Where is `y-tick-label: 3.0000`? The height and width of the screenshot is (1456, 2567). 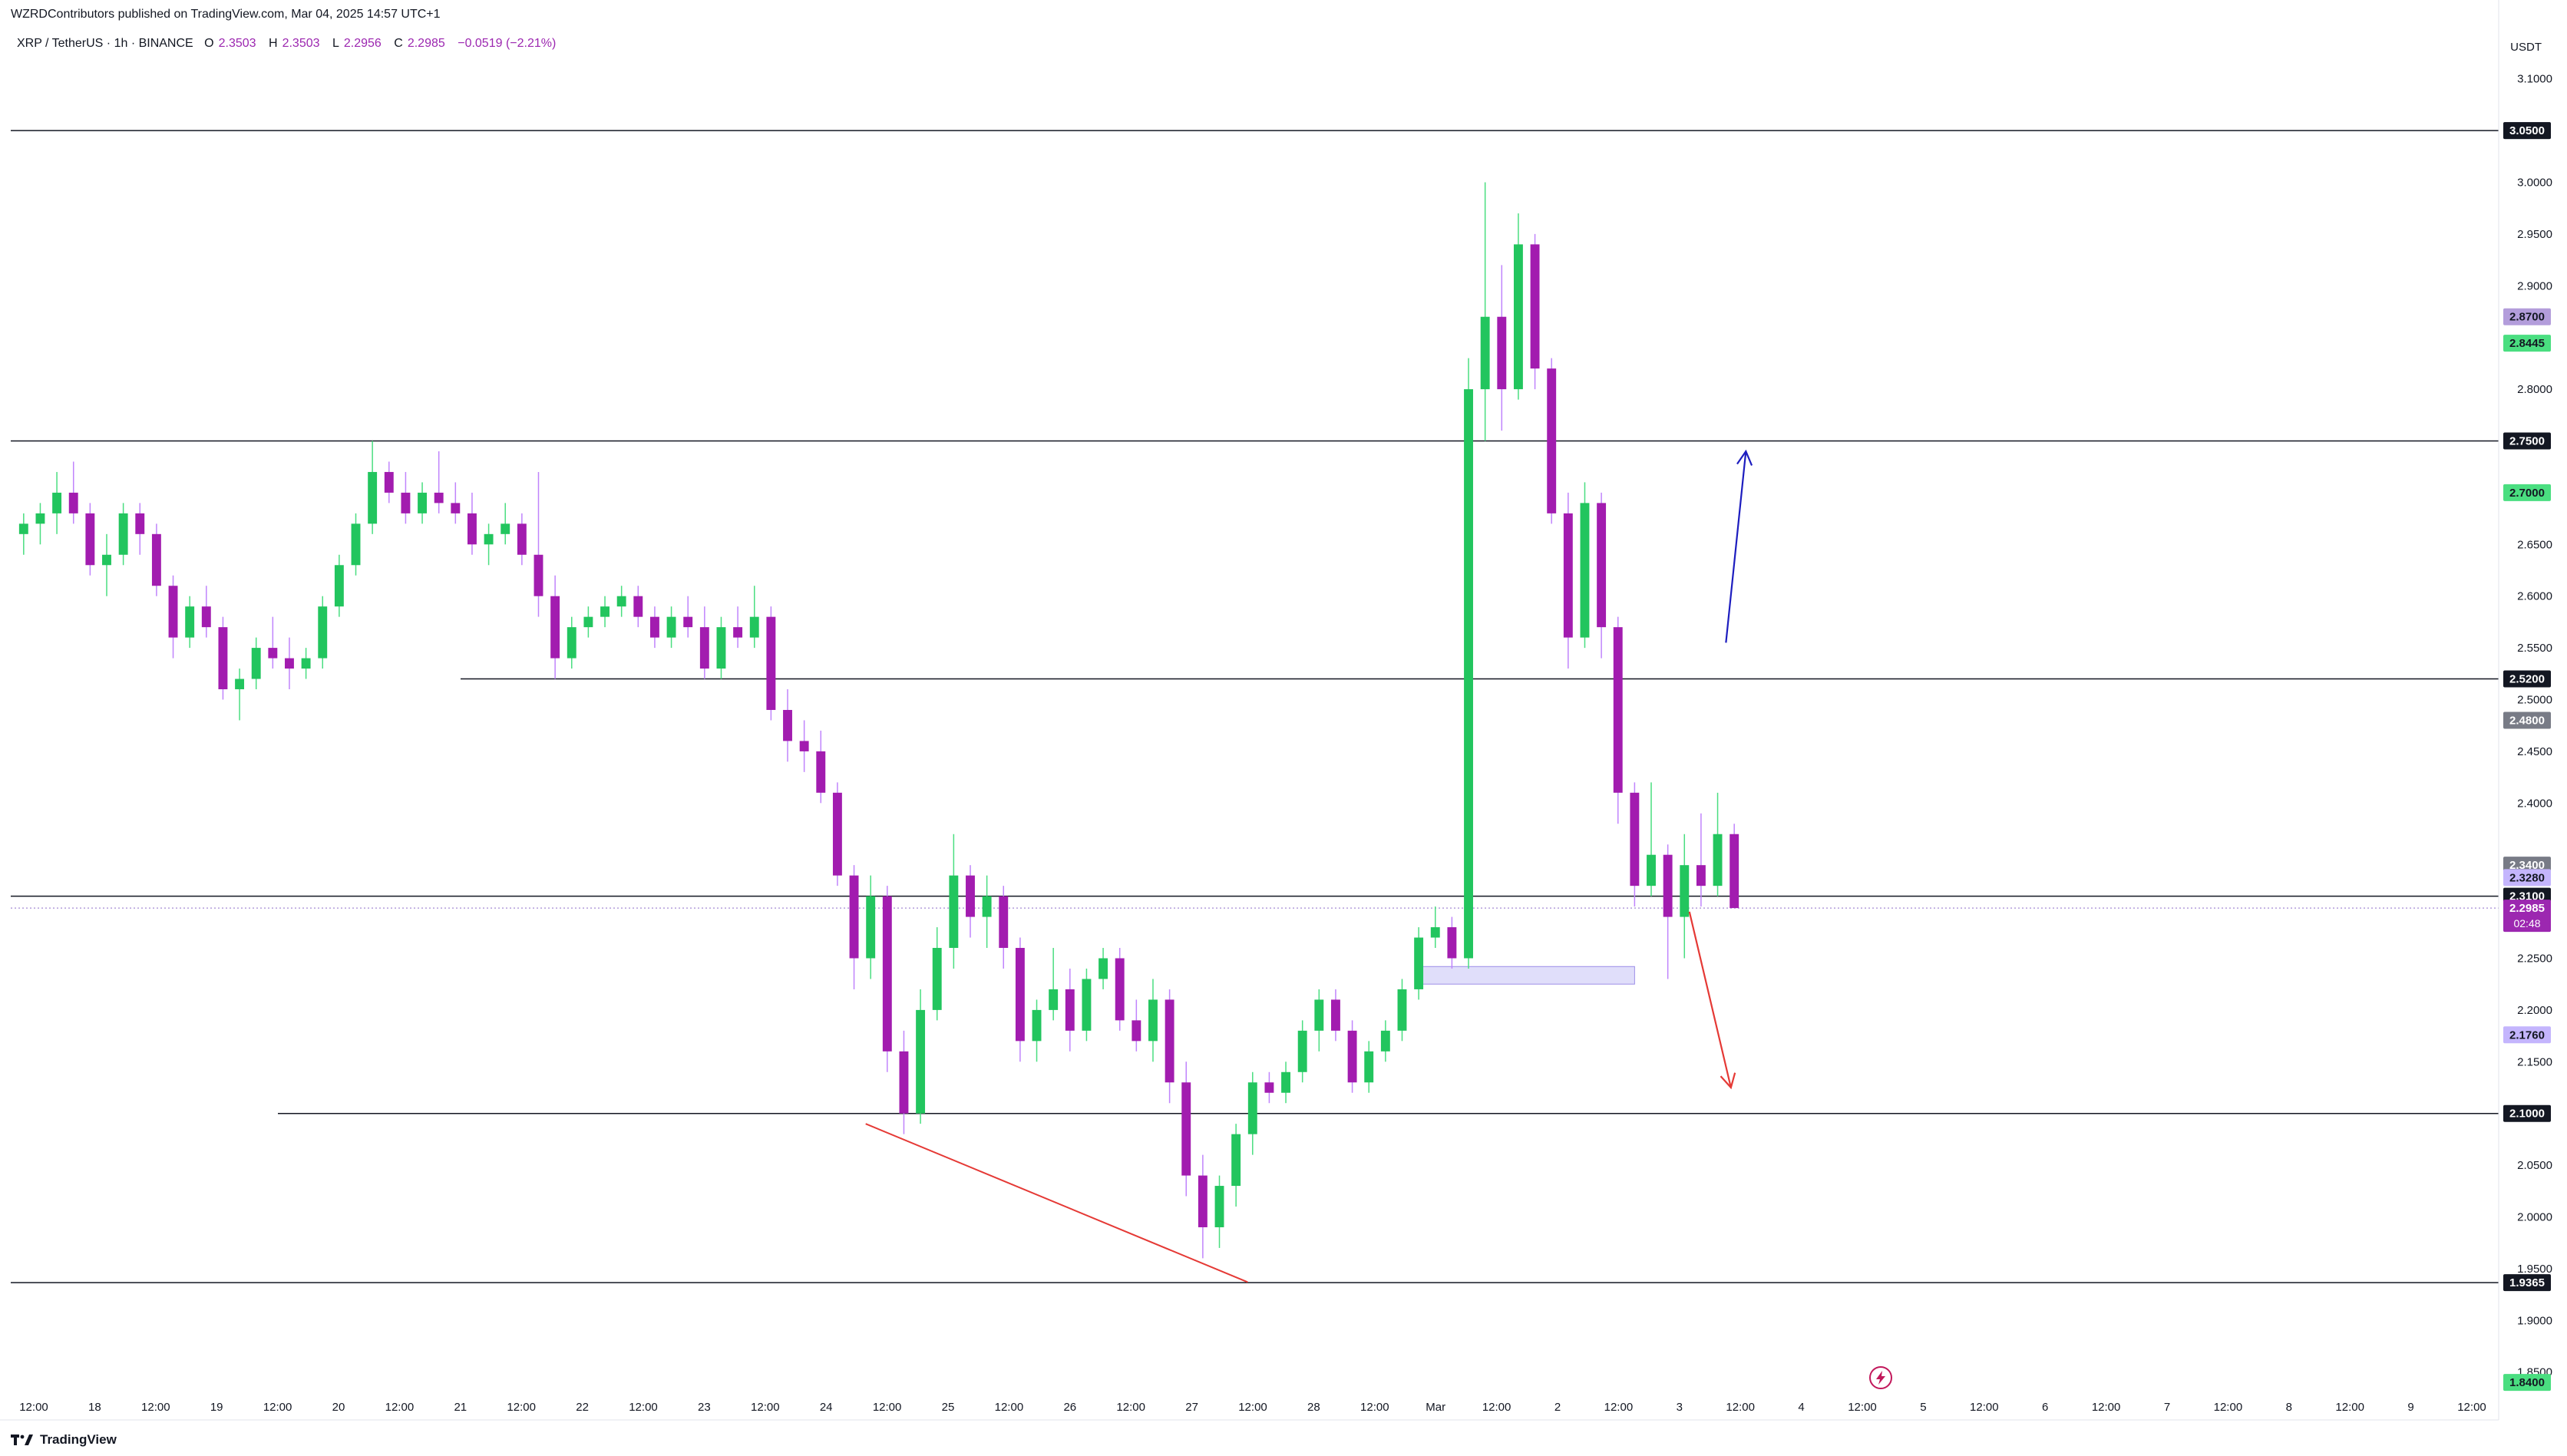
y-tick-label: 3.0000 is located at coordinates (2534, 184).